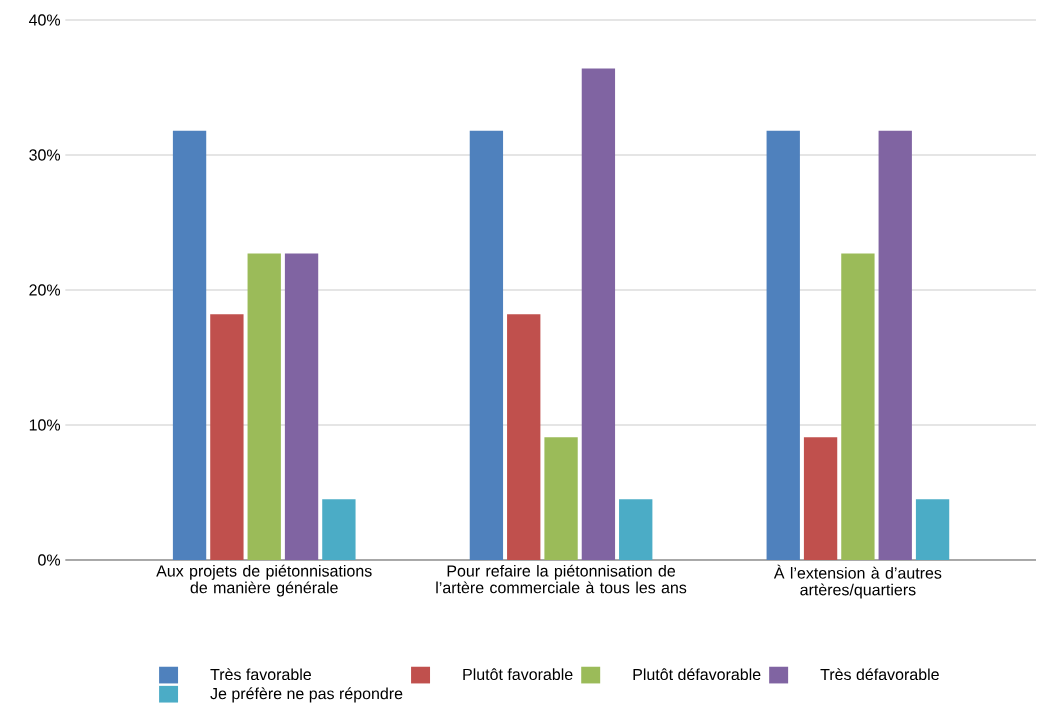 This screenshot has height=716, width=1044. I want to click on legend-label: Je préfère ne pas répondre, so click(306, 695).